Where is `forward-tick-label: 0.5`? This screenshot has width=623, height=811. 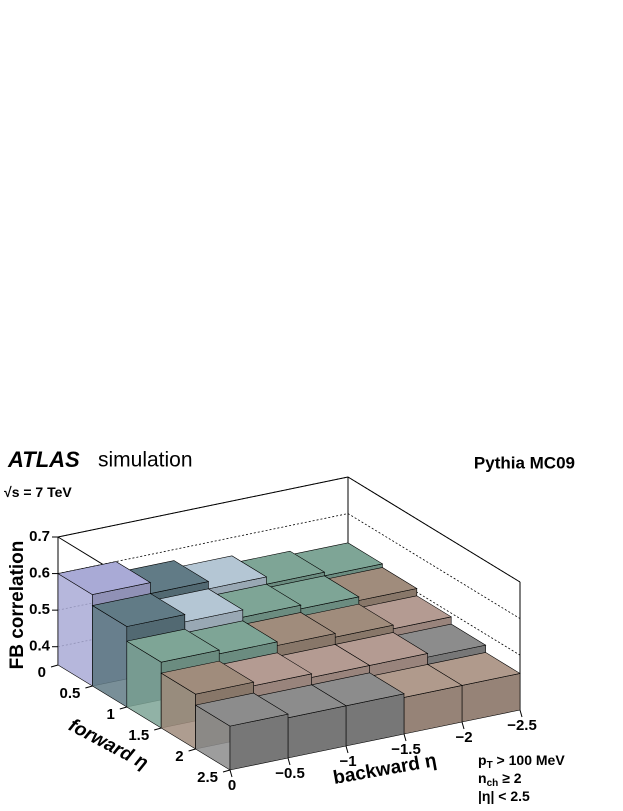
forward-tick-label: 0.5 is located at coordinates (70, 693).